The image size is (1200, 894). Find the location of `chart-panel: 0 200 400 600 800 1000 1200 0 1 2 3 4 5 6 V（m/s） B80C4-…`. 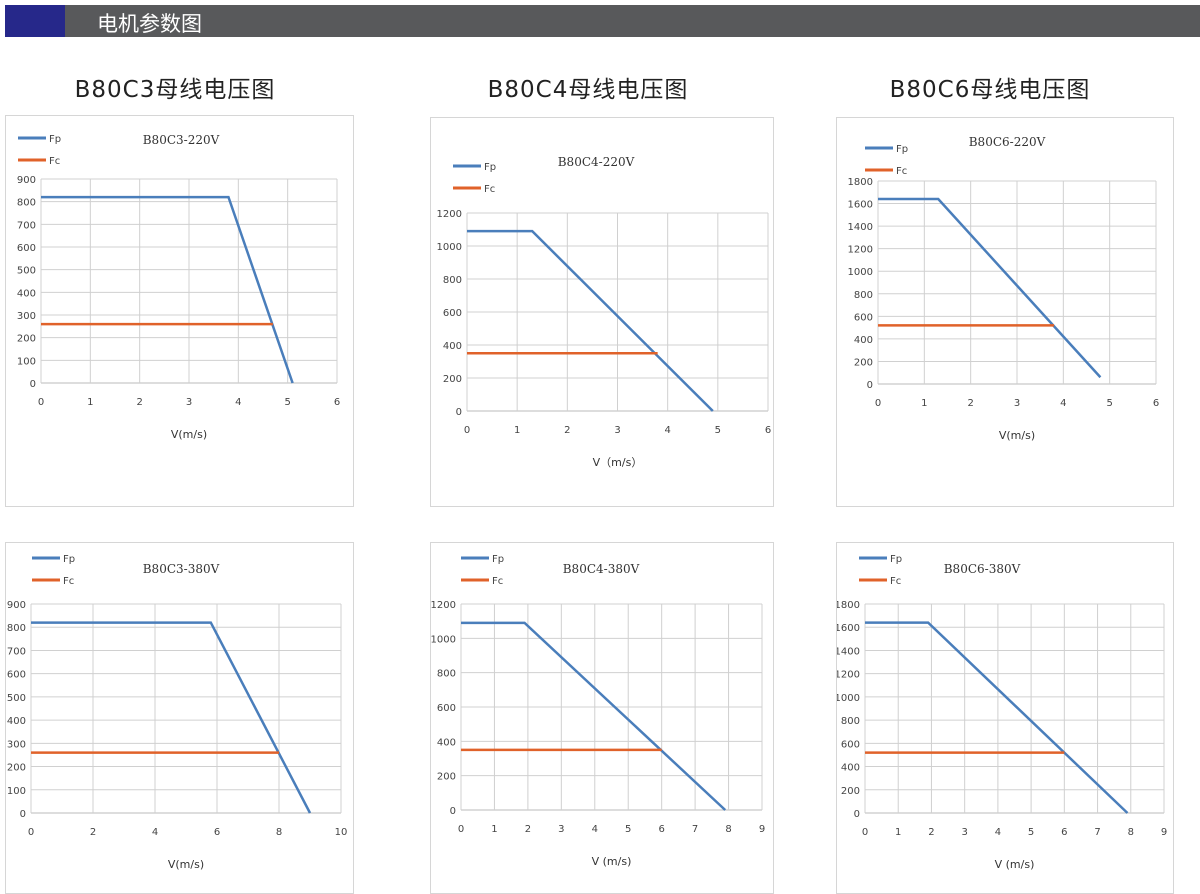

chart-panel: 0 200 400 600 800 1000 1200 0 1 2 3 4 5 6 V（m/s） B80C4-… is located at coordinates (602, 312).